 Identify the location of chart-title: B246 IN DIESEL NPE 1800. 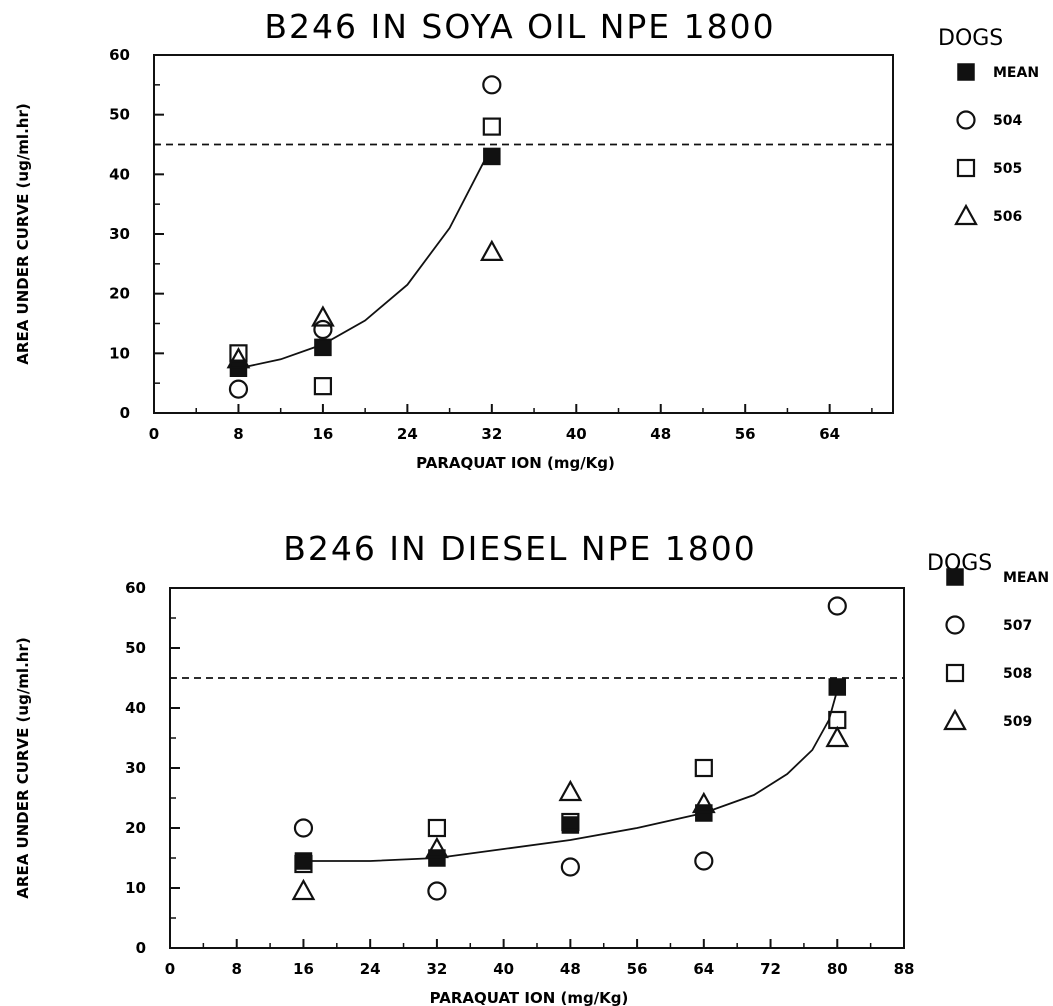
(520, 548).